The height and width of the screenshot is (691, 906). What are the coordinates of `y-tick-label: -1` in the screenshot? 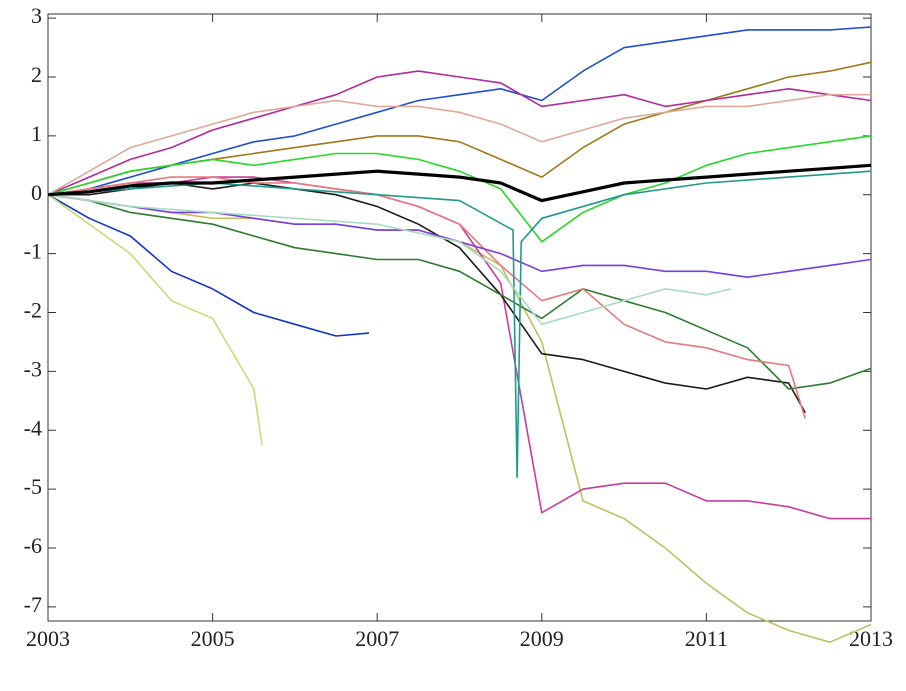 It's located at (33, 251).